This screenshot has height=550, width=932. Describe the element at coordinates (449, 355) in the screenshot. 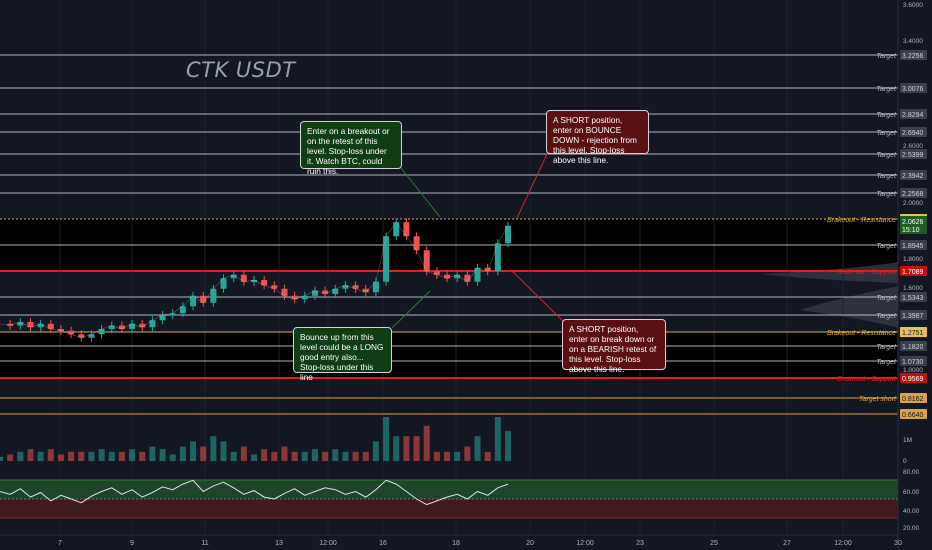

I see `lower-resistance-support-zone` at that location.